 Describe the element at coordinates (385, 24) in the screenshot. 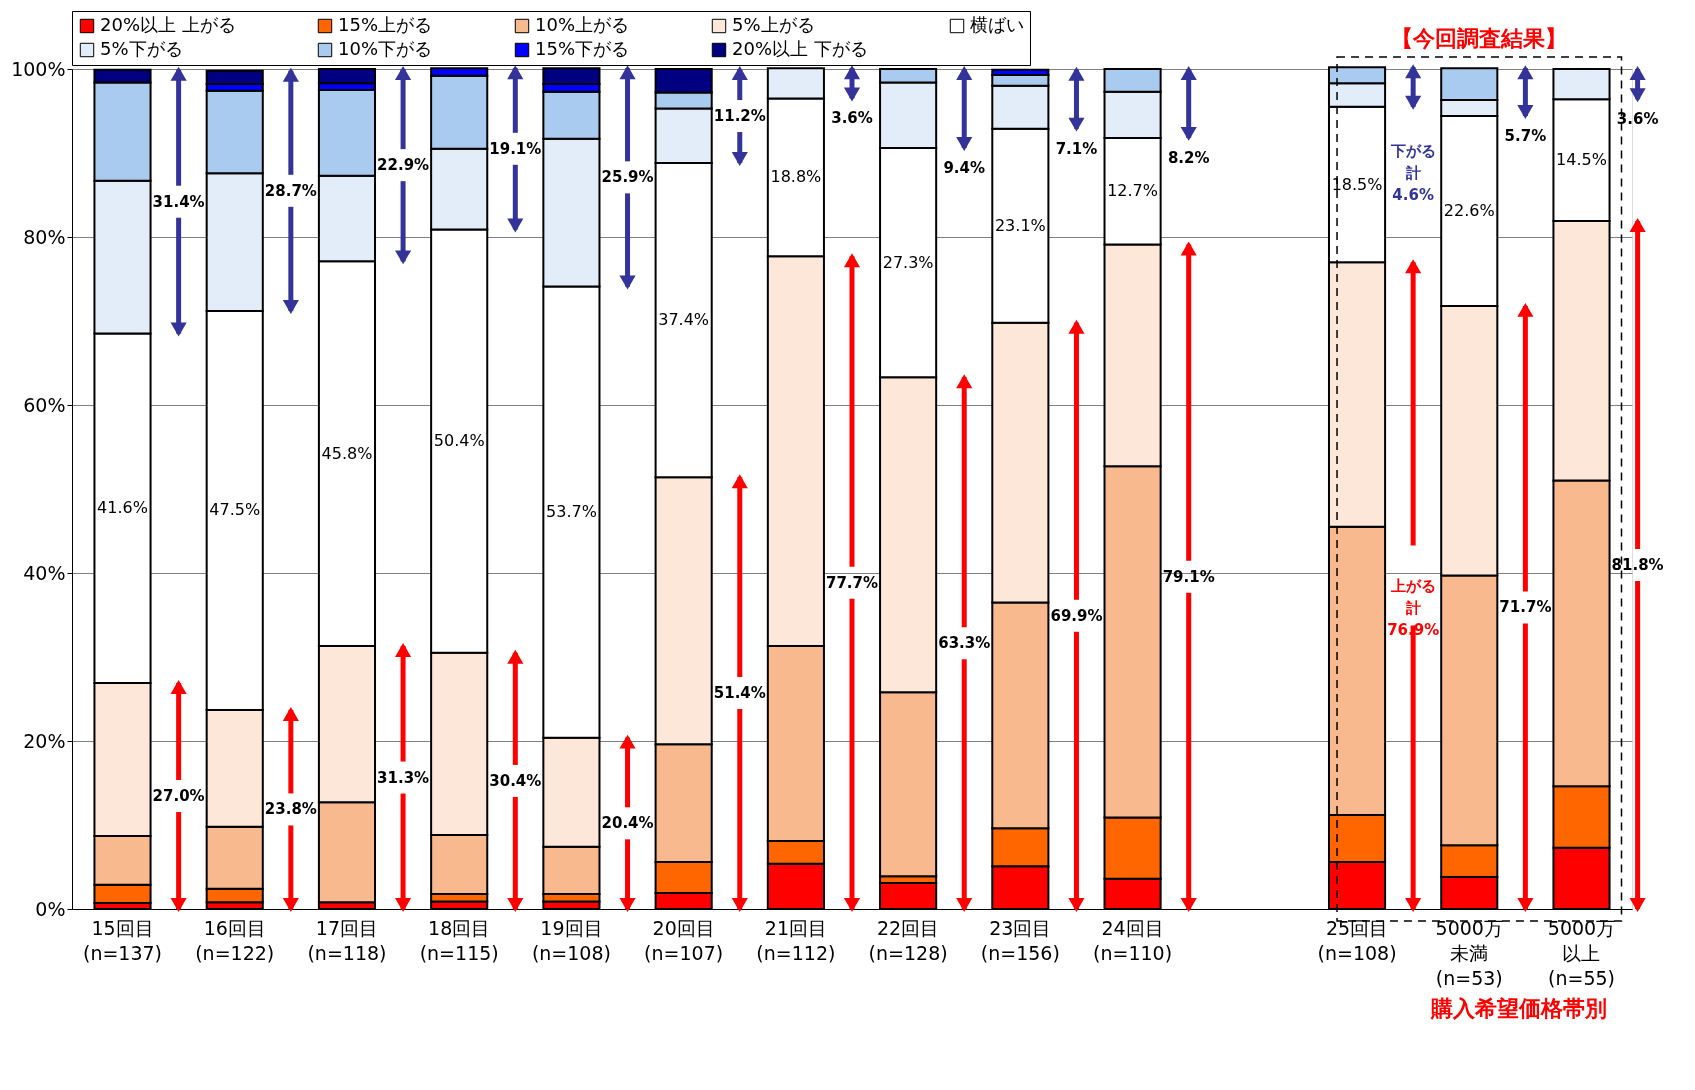

I see `legend-label: 15%上がる` at that location.